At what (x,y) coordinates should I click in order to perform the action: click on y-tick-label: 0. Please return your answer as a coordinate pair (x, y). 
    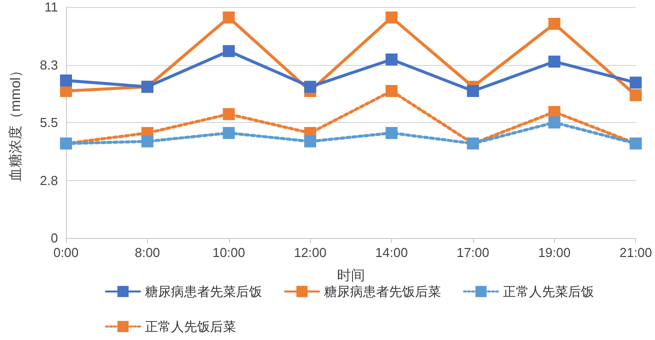
    Looking at the image, I should click on (54, 238).